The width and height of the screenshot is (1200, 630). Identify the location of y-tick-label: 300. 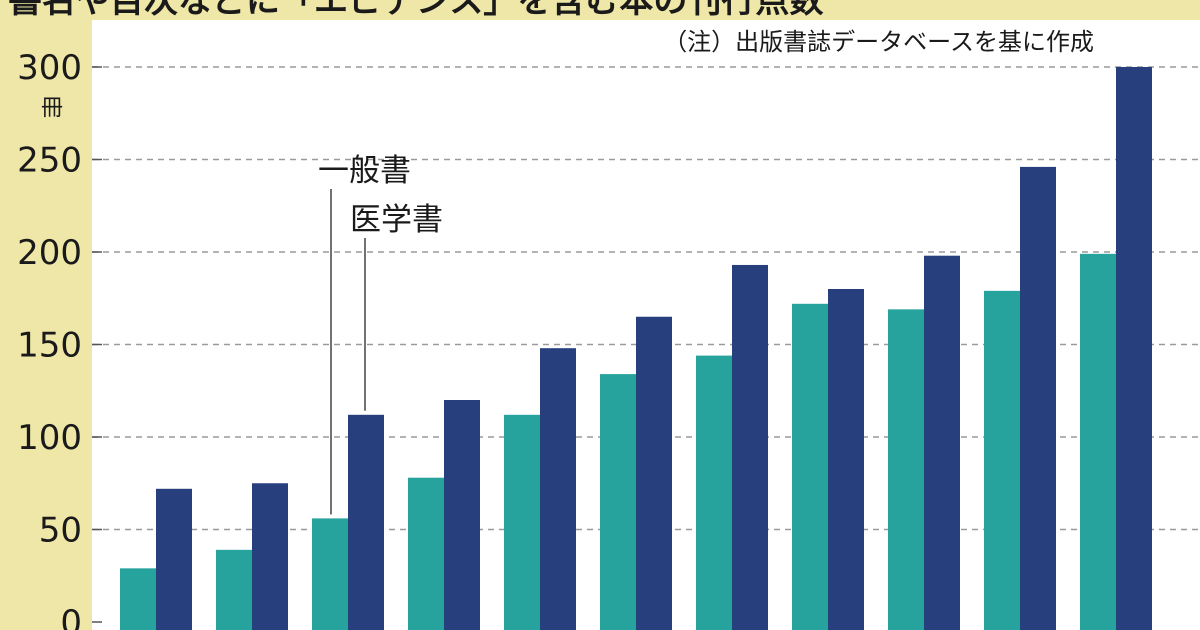
(49, 68).